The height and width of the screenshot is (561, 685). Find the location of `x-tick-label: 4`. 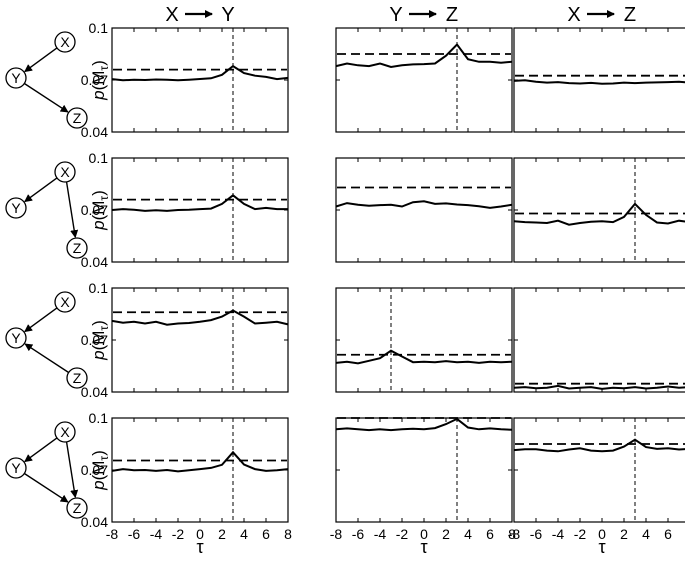

x-tick-label: 4 is located at coordinates (646, 534).